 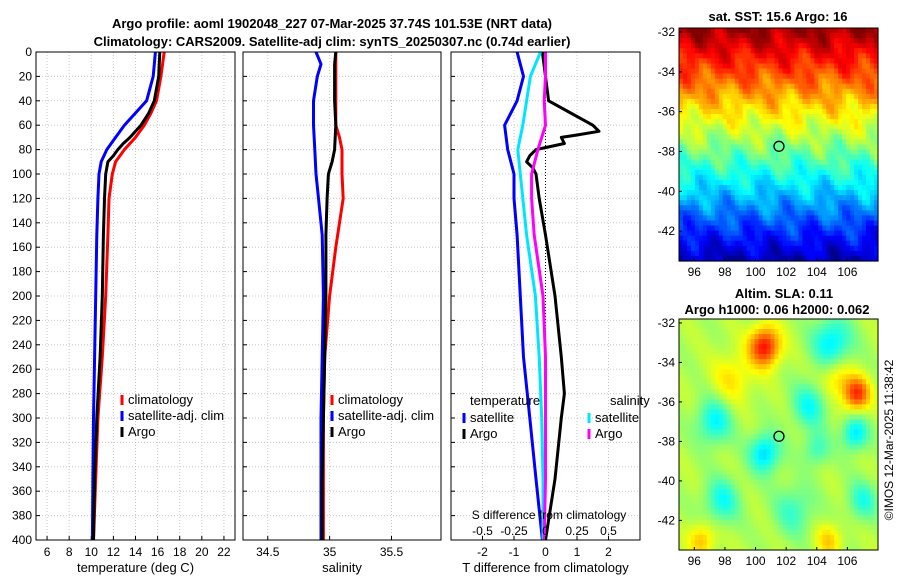 I want to click on series-line-satellite-adj-clim, so click(x=123, y=296).